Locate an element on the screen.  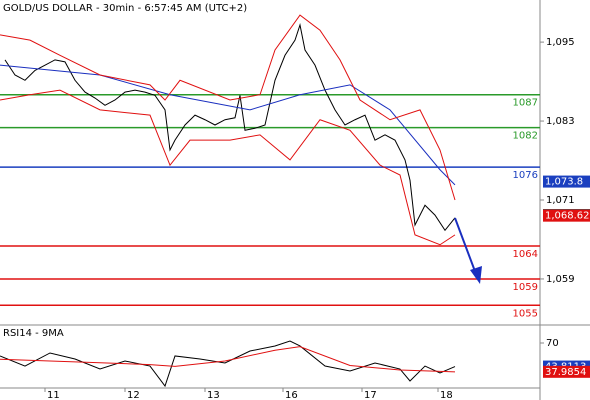
y-tick-label: 70 is located at coordinates (552, 343).